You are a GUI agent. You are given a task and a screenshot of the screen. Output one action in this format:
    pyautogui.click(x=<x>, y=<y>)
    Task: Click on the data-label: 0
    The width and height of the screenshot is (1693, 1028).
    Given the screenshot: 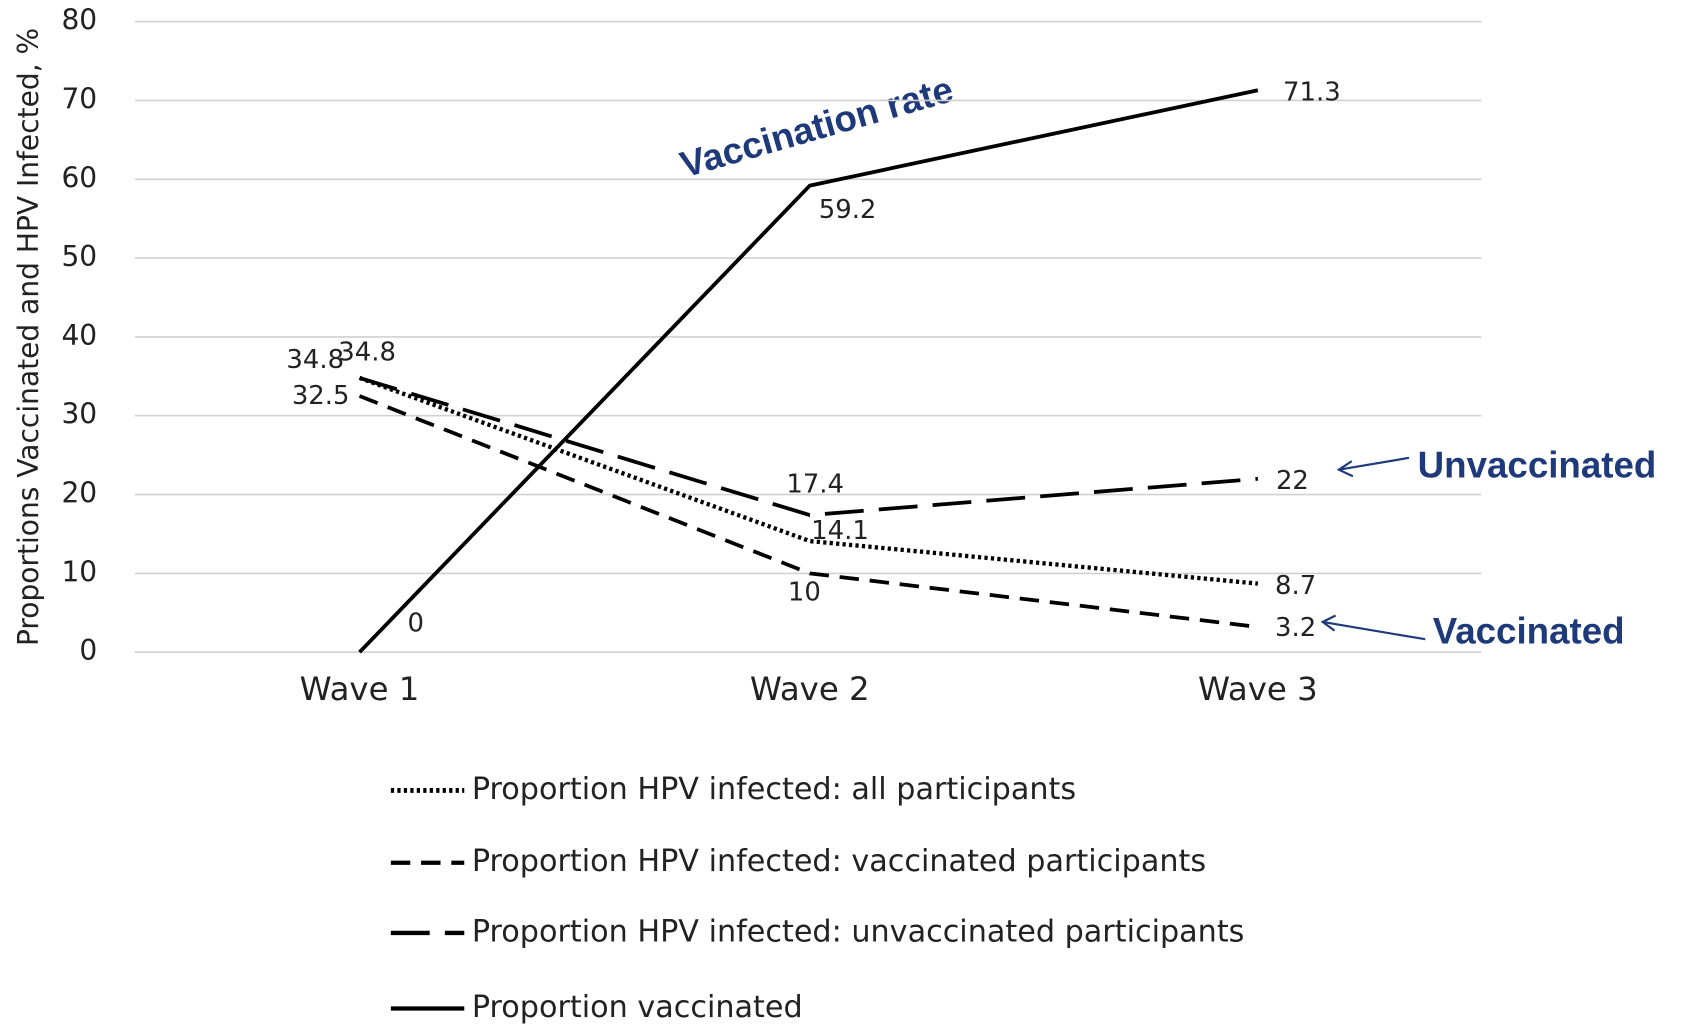 What is the action you would take?
    pyautogui.click(x=415, y=624)
    